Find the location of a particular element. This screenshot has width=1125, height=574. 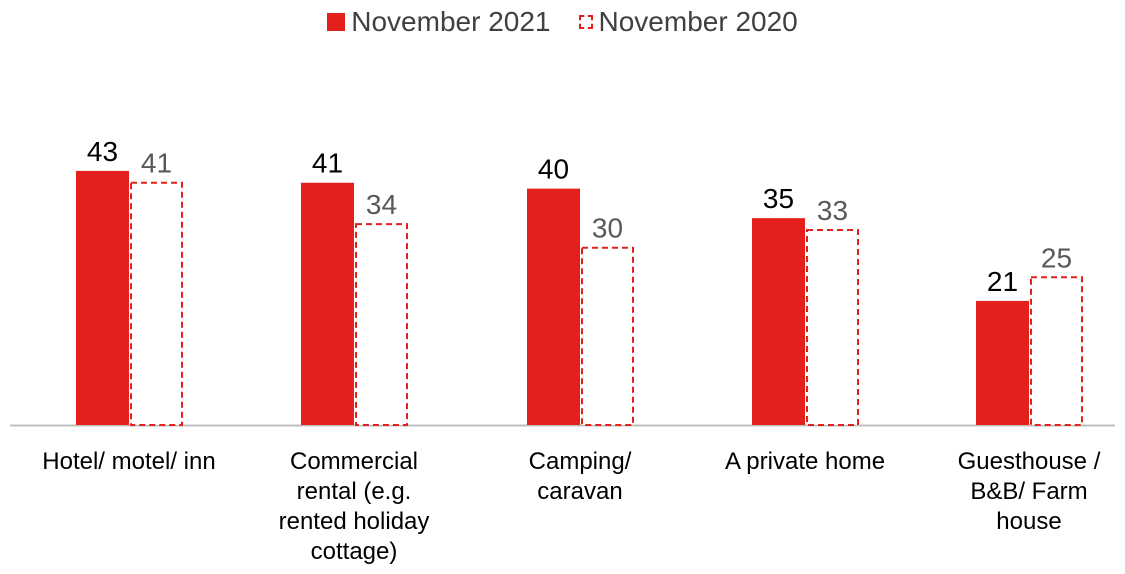

category-label-4: Guesthouse / B&B/ Farm house is located at coordinates (1022, 492).